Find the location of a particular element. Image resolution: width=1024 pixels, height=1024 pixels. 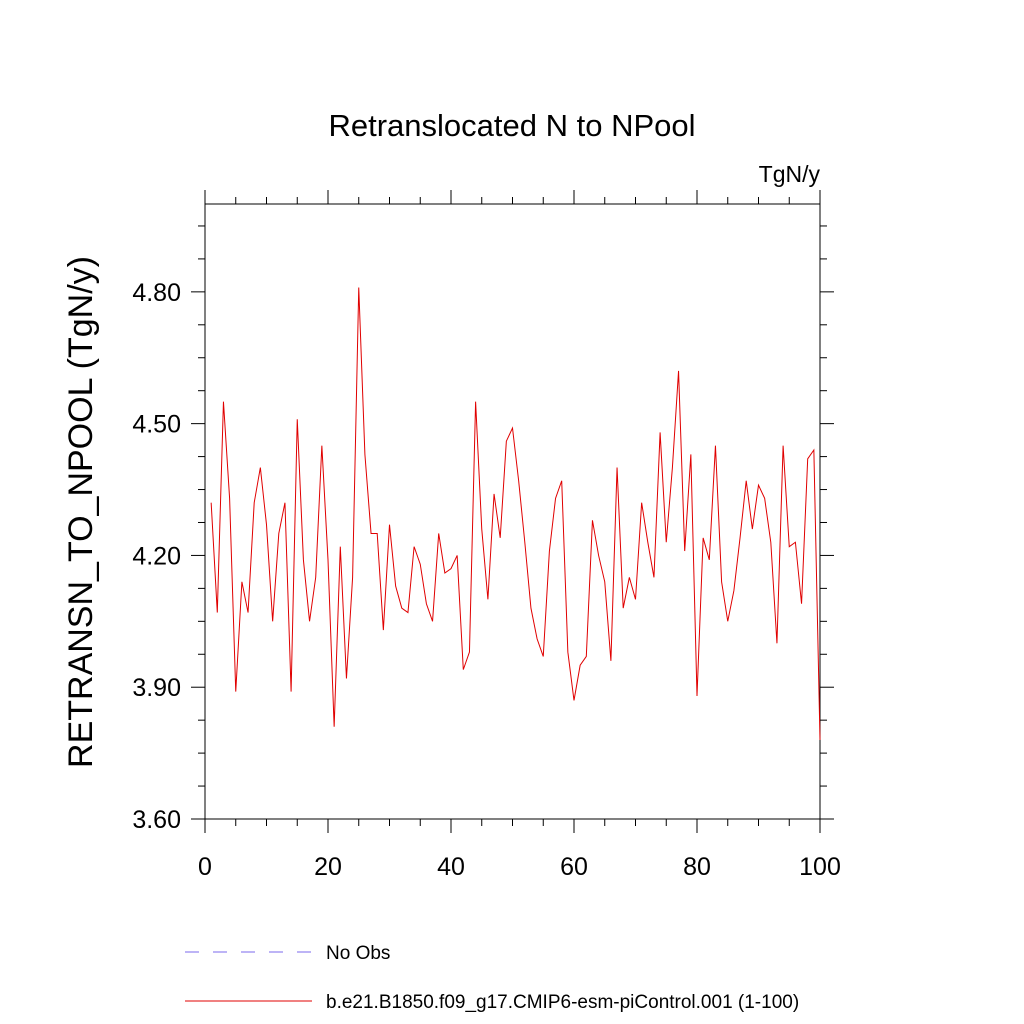

y-tick-label: 4.80 is located at coordinates (156, 293).